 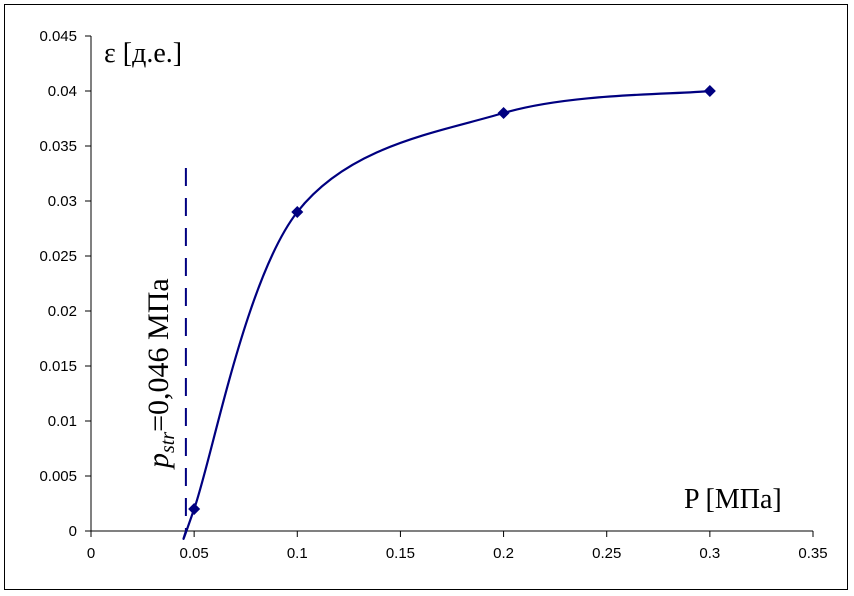 What do you see at coordinates (297, 553) in the screenshot?
I see `x-tick-label: 0.1` at bounding box center [297, 553].